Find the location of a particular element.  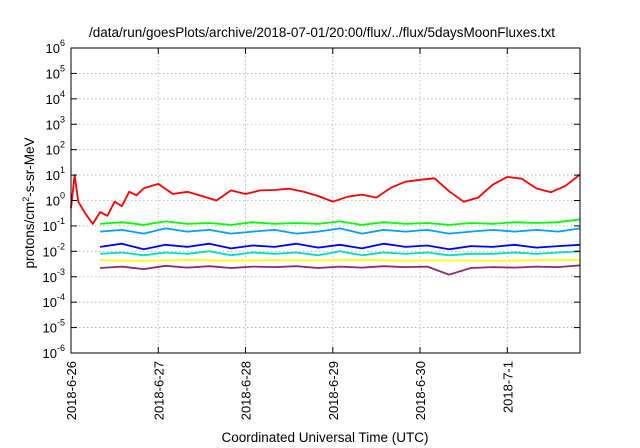

y-tick-label: 10⁻⁵ is located at coordinates (54, 327).